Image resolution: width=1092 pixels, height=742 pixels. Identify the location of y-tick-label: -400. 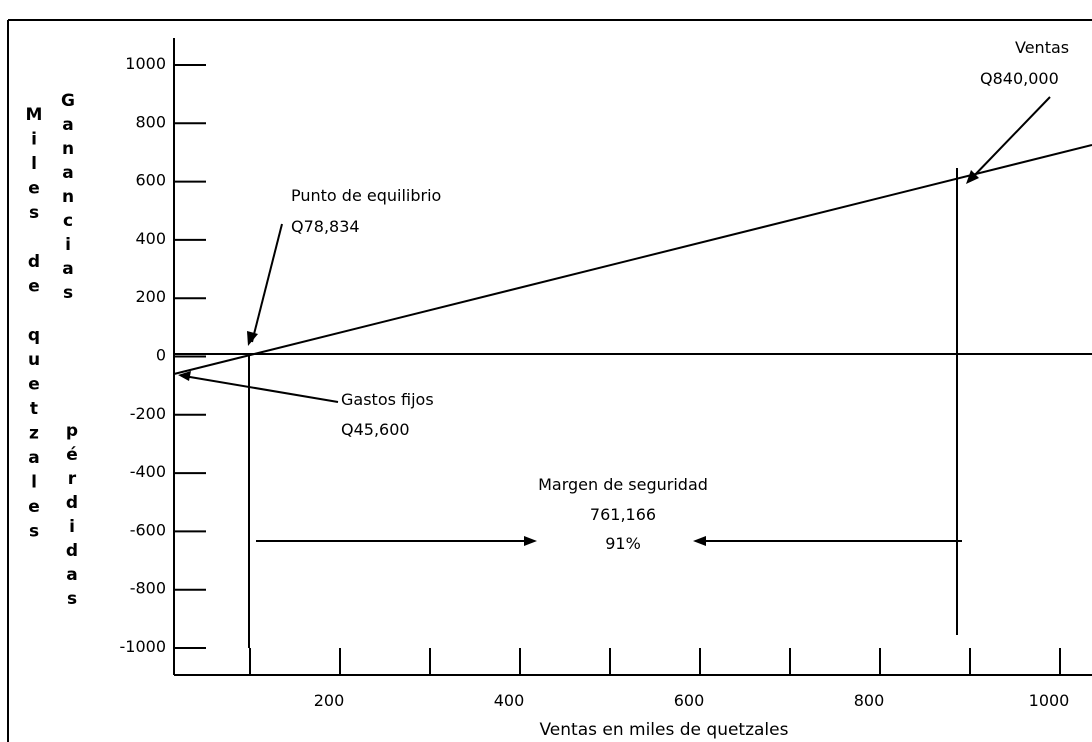
(148, 471).